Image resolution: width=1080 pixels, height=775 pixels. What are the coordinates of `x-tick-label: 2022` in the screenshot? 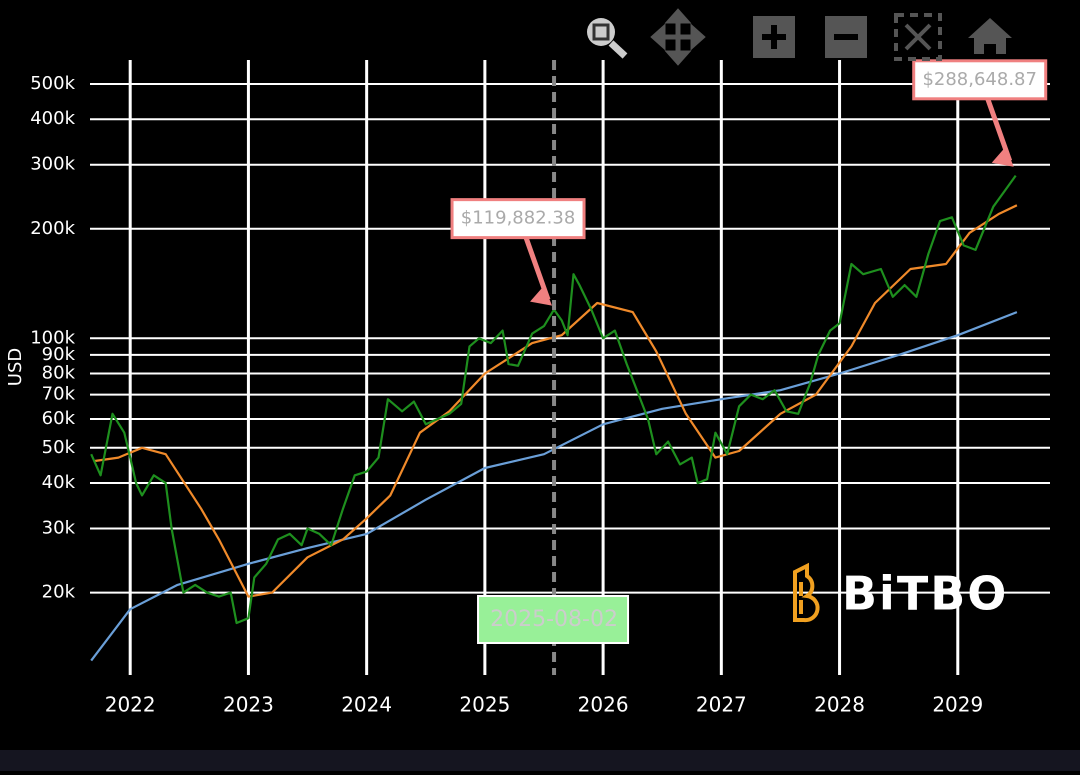 It's located at (130, 705).